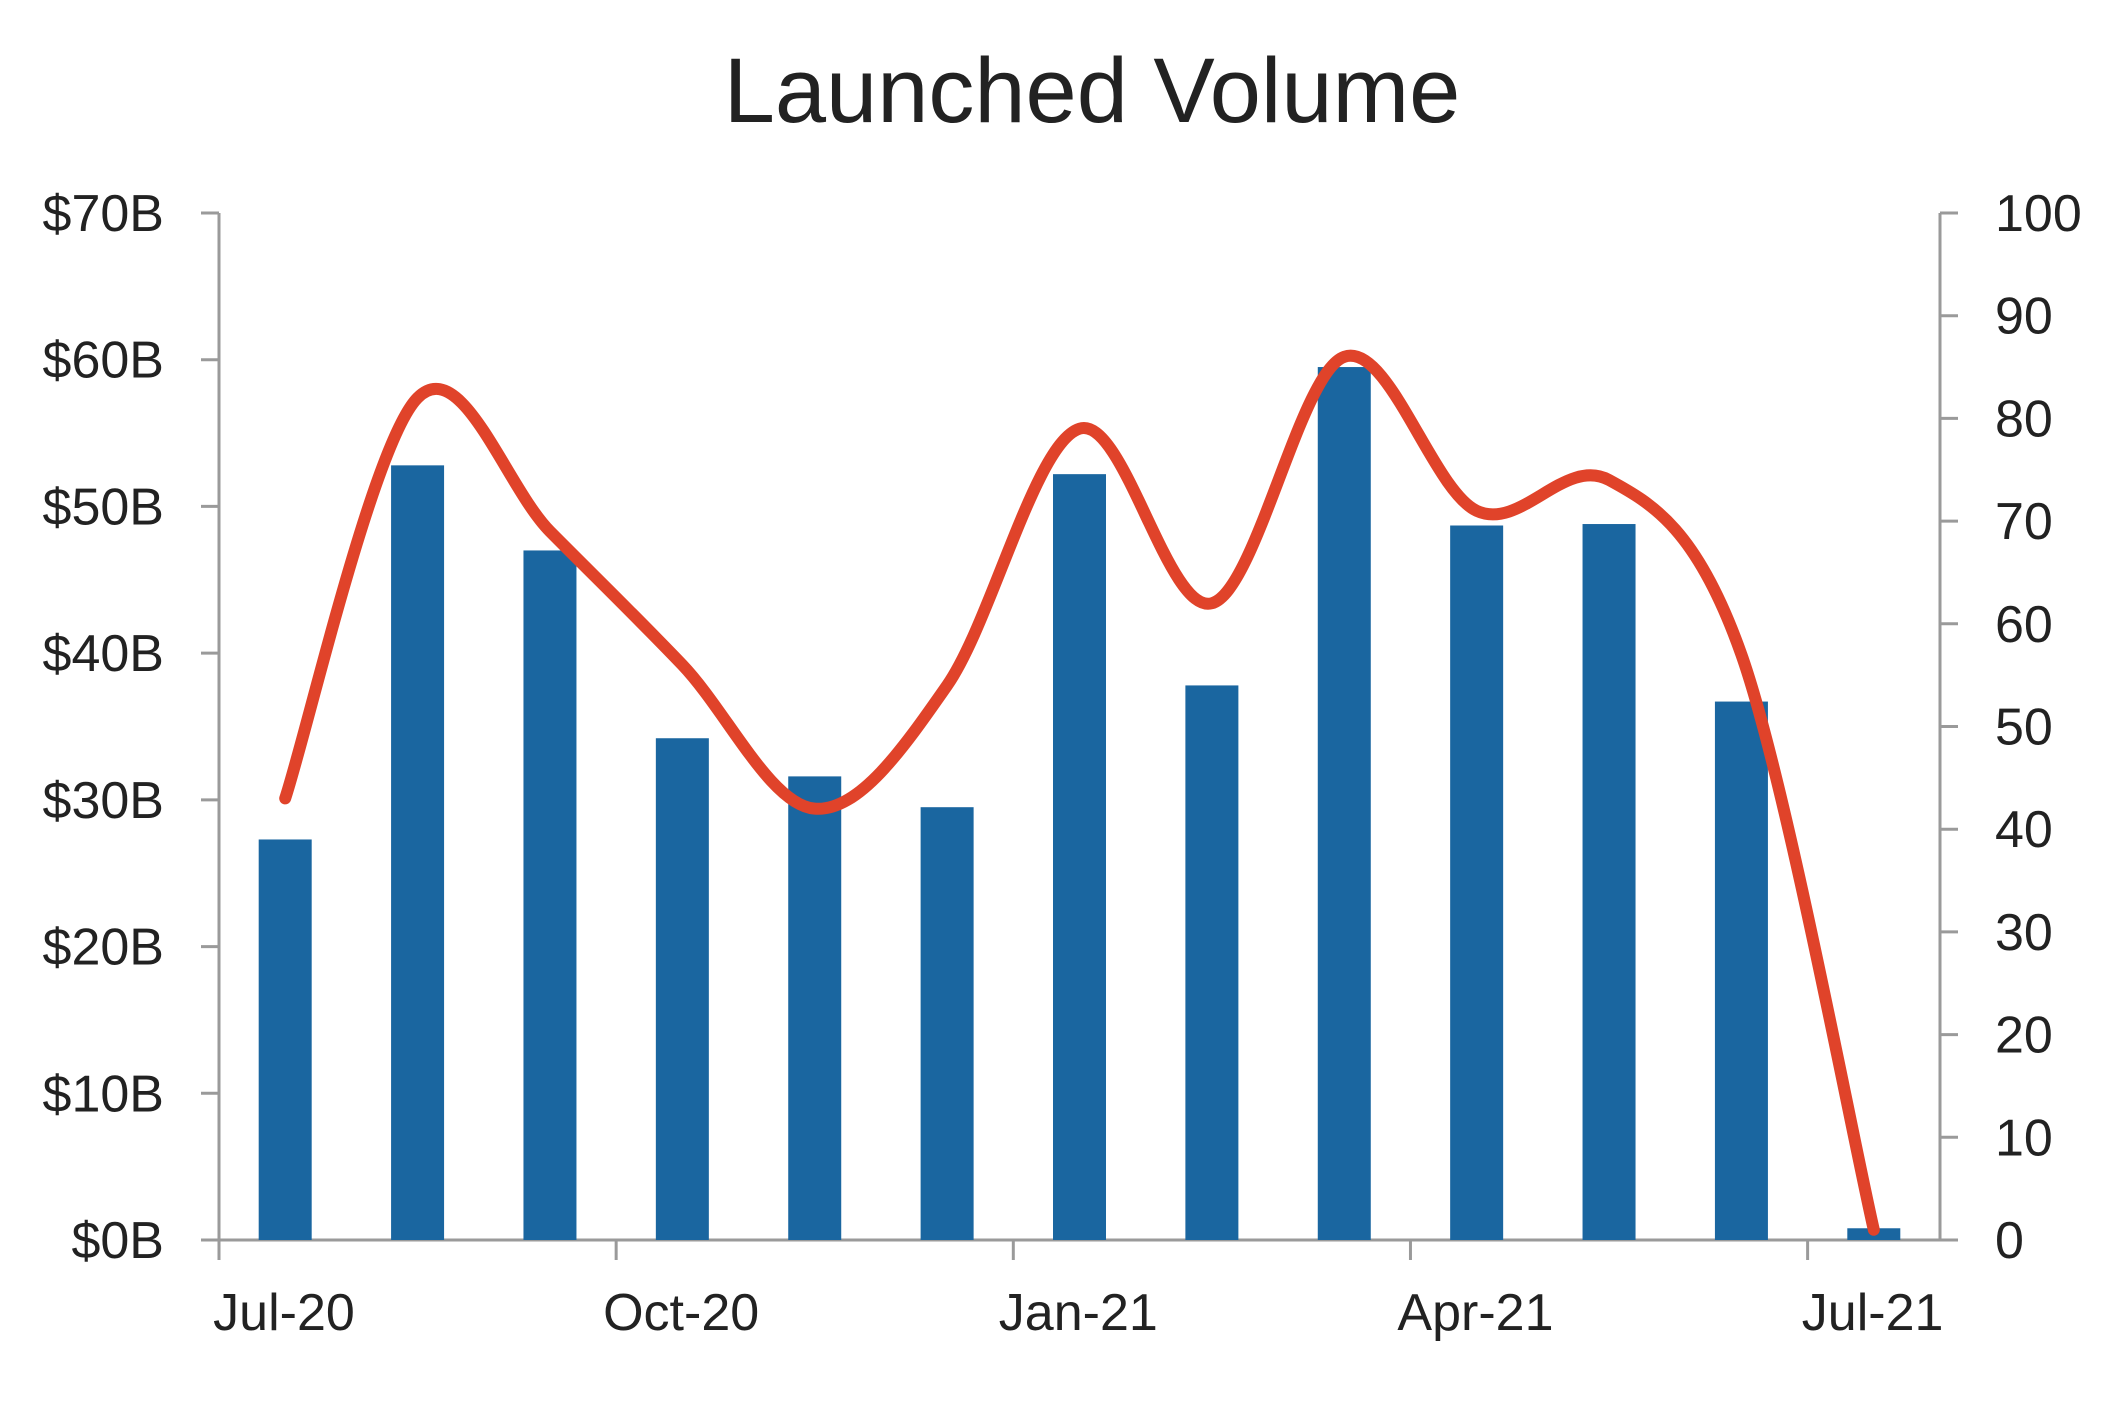 The height and width of the screenshot is (1402, 2103). Describe the element at coordinates (103, 361) in the screenshot. I see `left-axis-tick-label: $60B` at that location.